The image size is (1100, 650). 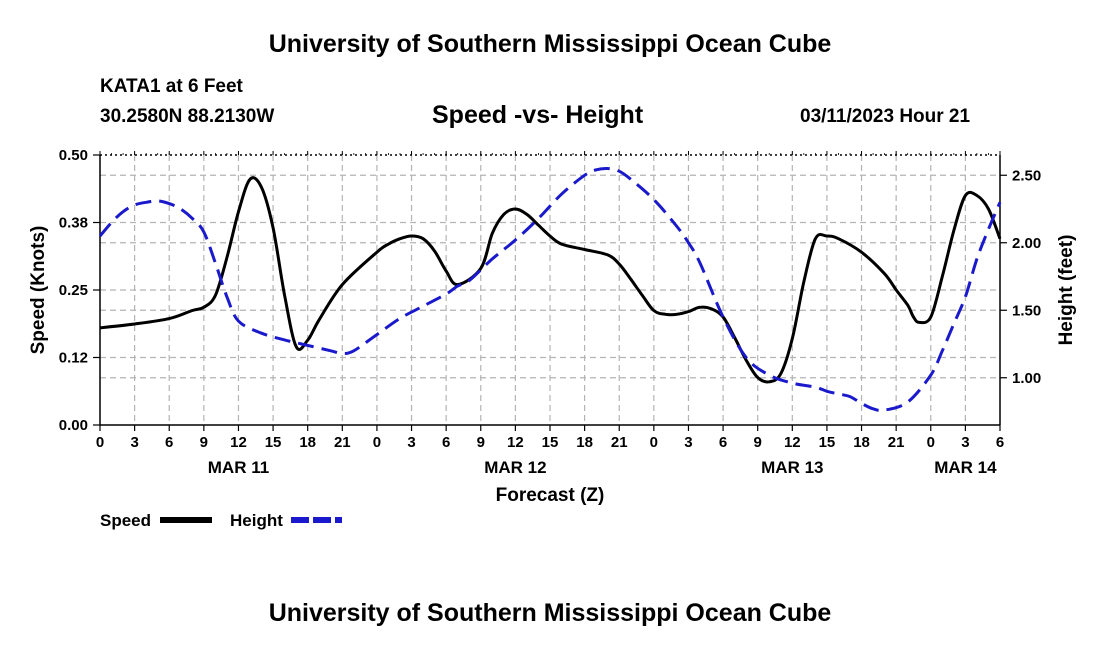 What do you see at coordinates (73, 223) in the screenshot?
I see `y-tick-label: 0.38` at bounding box center [73, 223].